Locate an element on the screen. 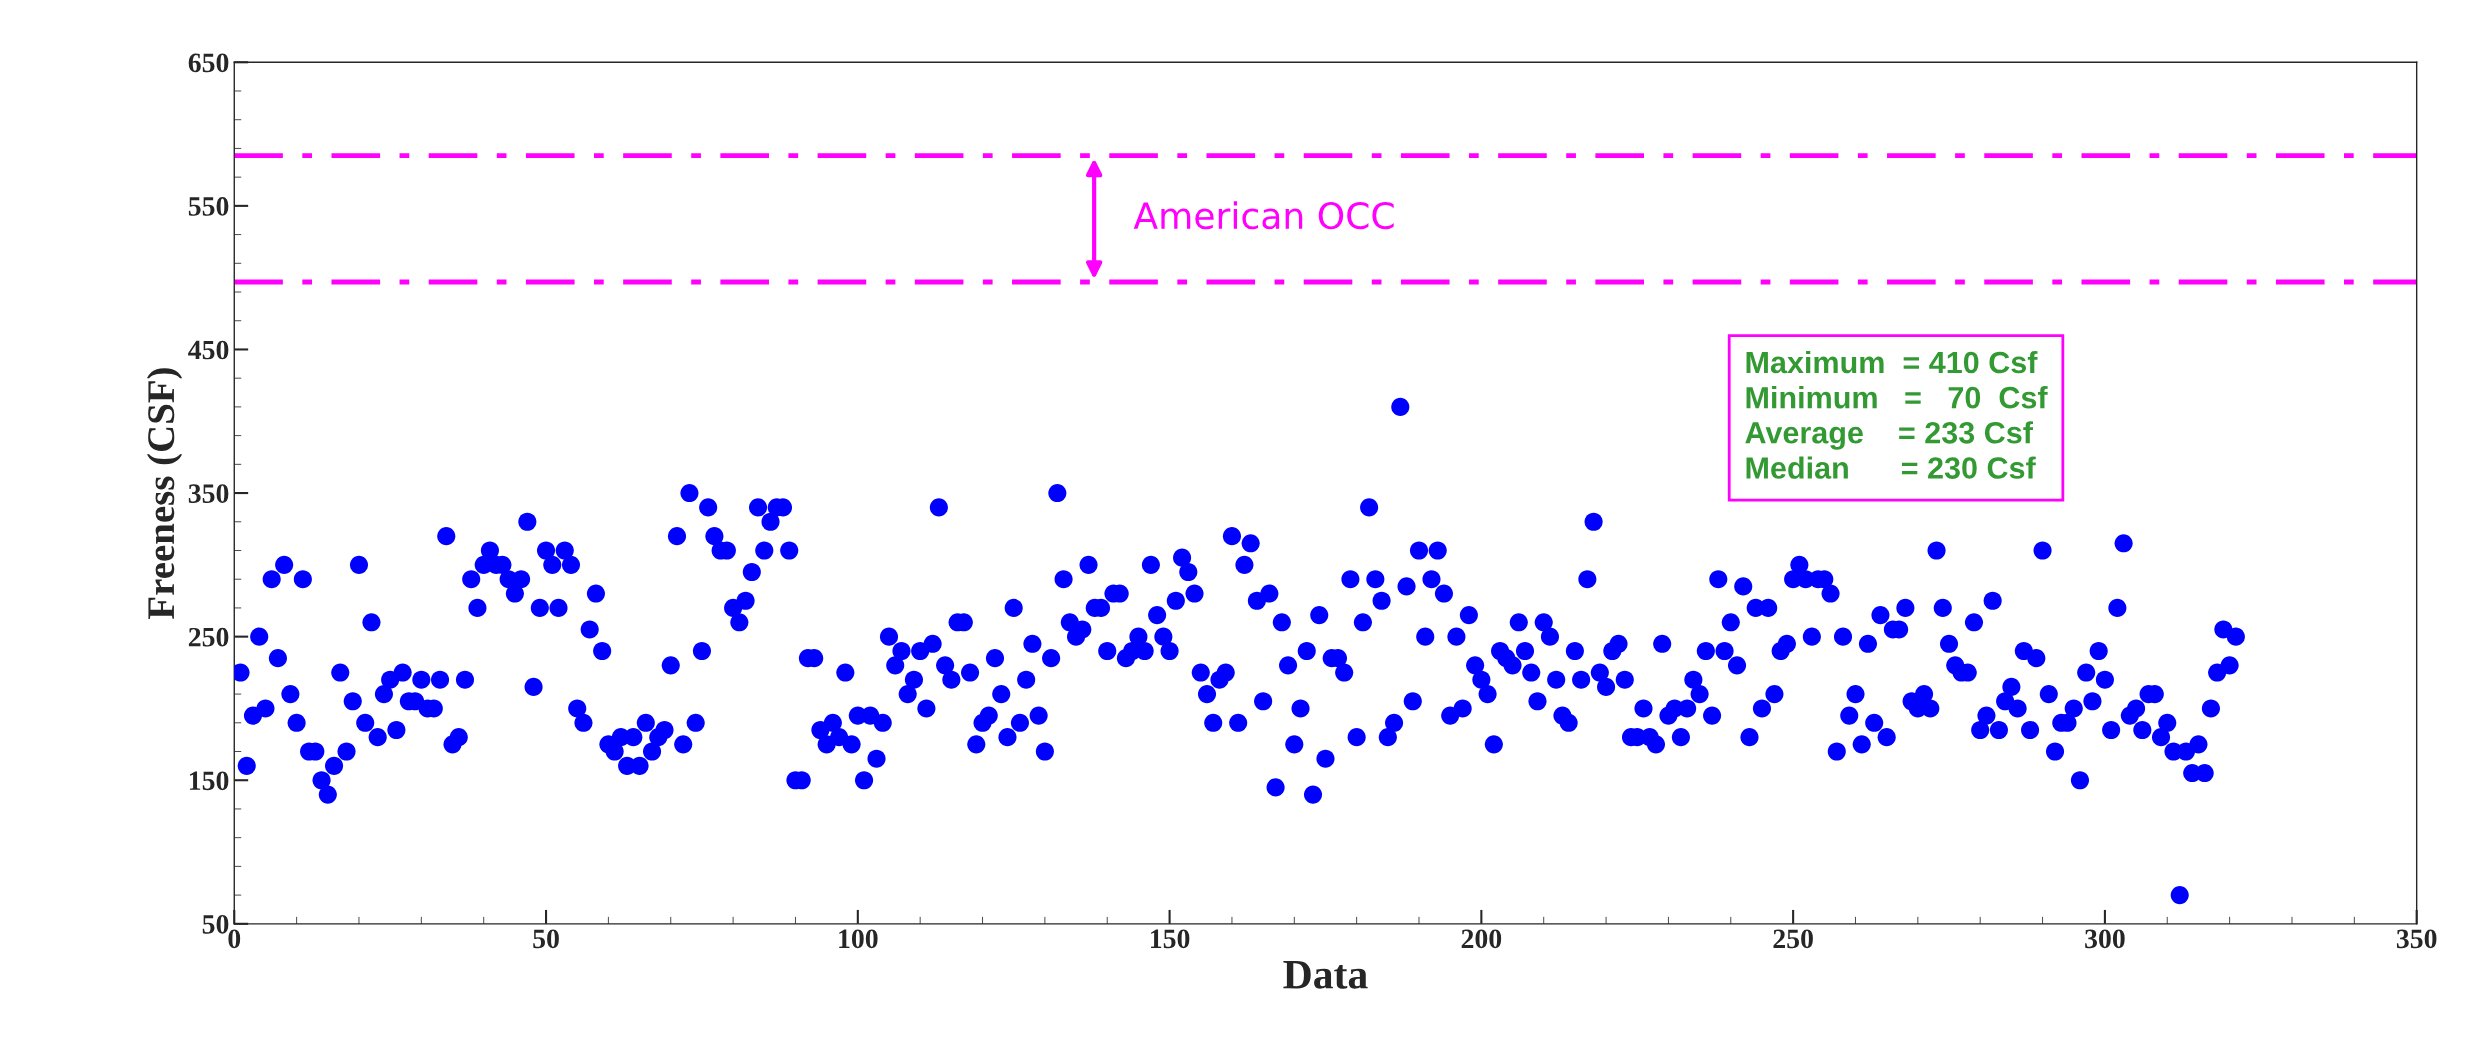 This screenshot has height=1038, width=2466. annotation: Minimum = 70 Csf is located at coordinates (1897, 397).